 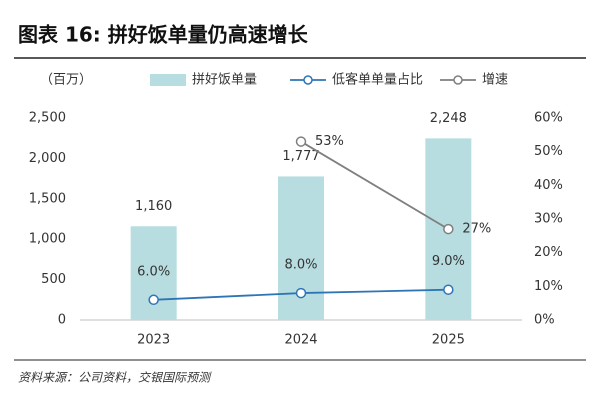 What do you see at coordinates (300, 265) in the screenshot?
I see `line-value-label: 8.0%` at bounding box center [300, 265].